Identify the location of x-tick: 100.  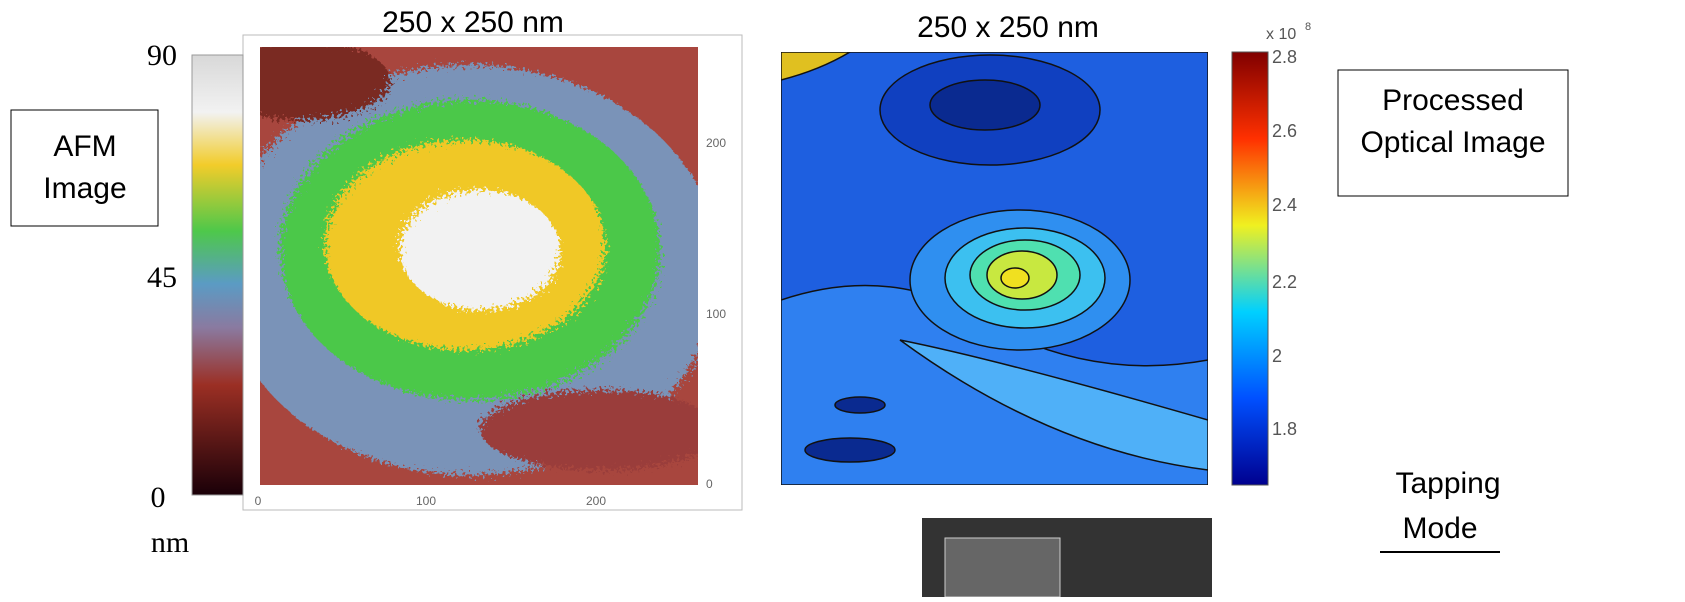
(426, 501).